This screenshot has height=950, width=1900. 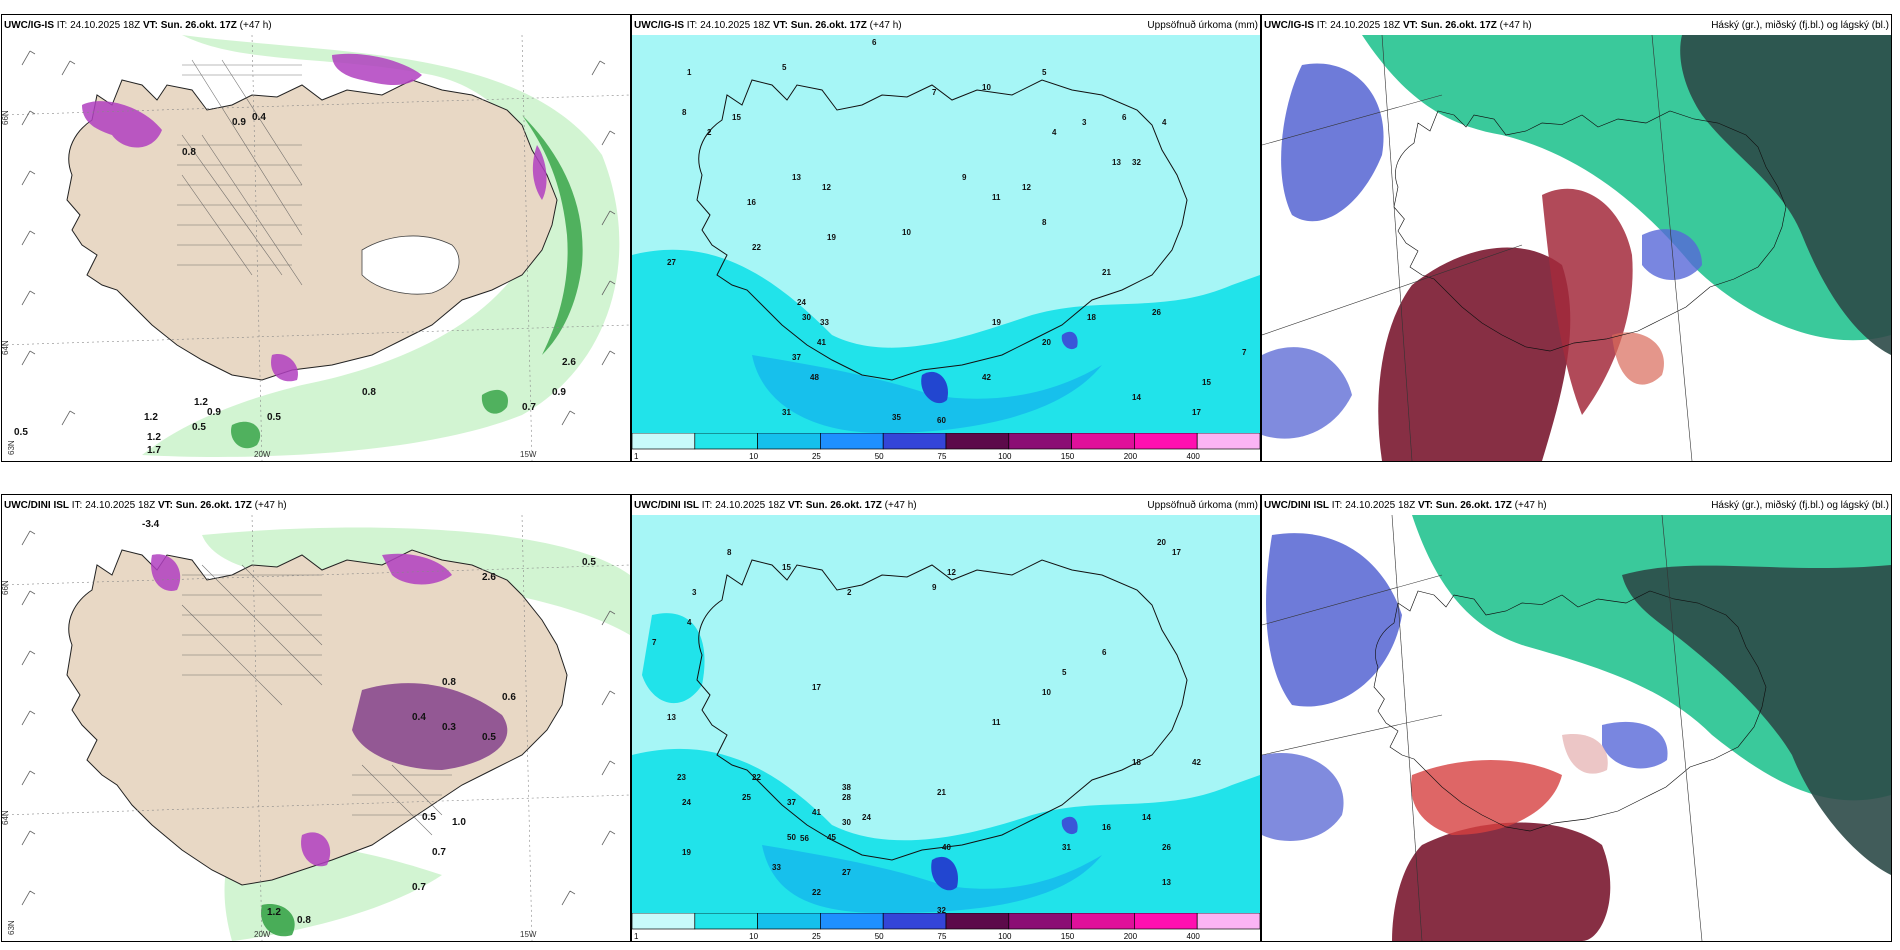 I want to click on svg-text: 26, so click(x=1166, y=847).